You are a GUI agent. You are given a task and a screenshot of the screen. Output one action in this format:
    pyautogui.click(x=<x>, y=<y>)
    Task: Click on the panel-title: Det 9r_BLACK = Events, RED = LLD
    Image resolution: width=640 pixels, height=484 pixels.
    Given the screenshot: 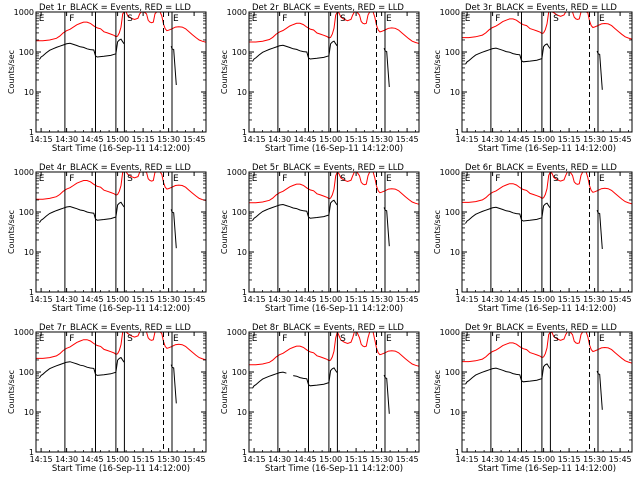 What is the action you would take?
    pyautogui.click(x=541, y=328)
    